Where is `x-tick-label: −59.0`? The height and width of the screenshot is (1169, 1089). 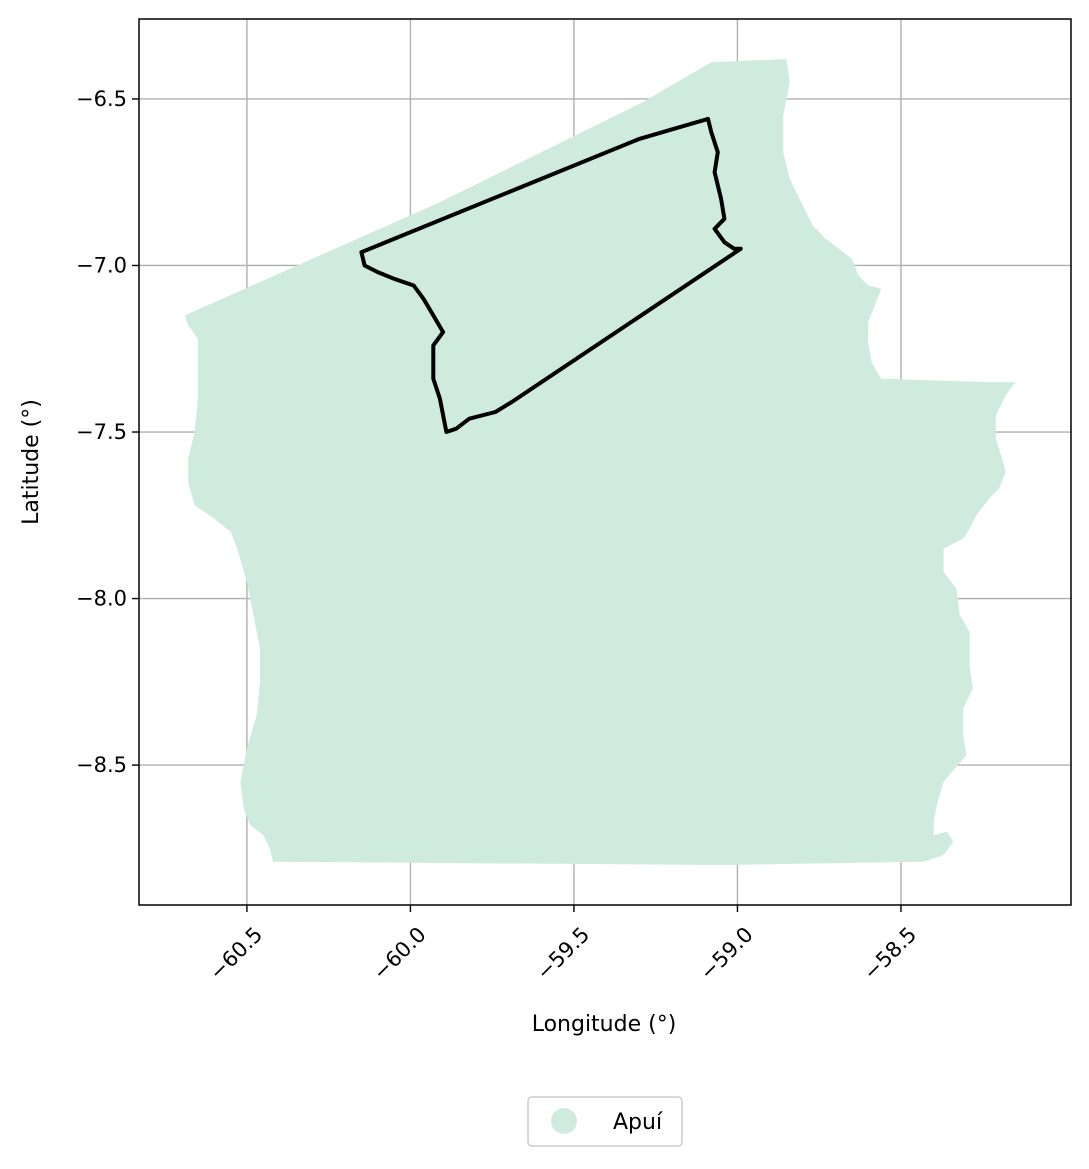
x-tick-label: −59.0 is located at coordinates (726, 953).